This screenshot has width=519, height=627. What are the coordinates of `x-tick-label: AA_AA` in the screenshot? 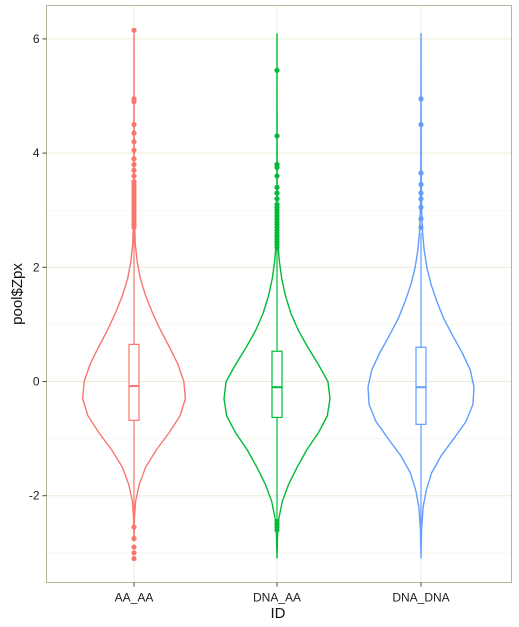 It's located at (134, 598).